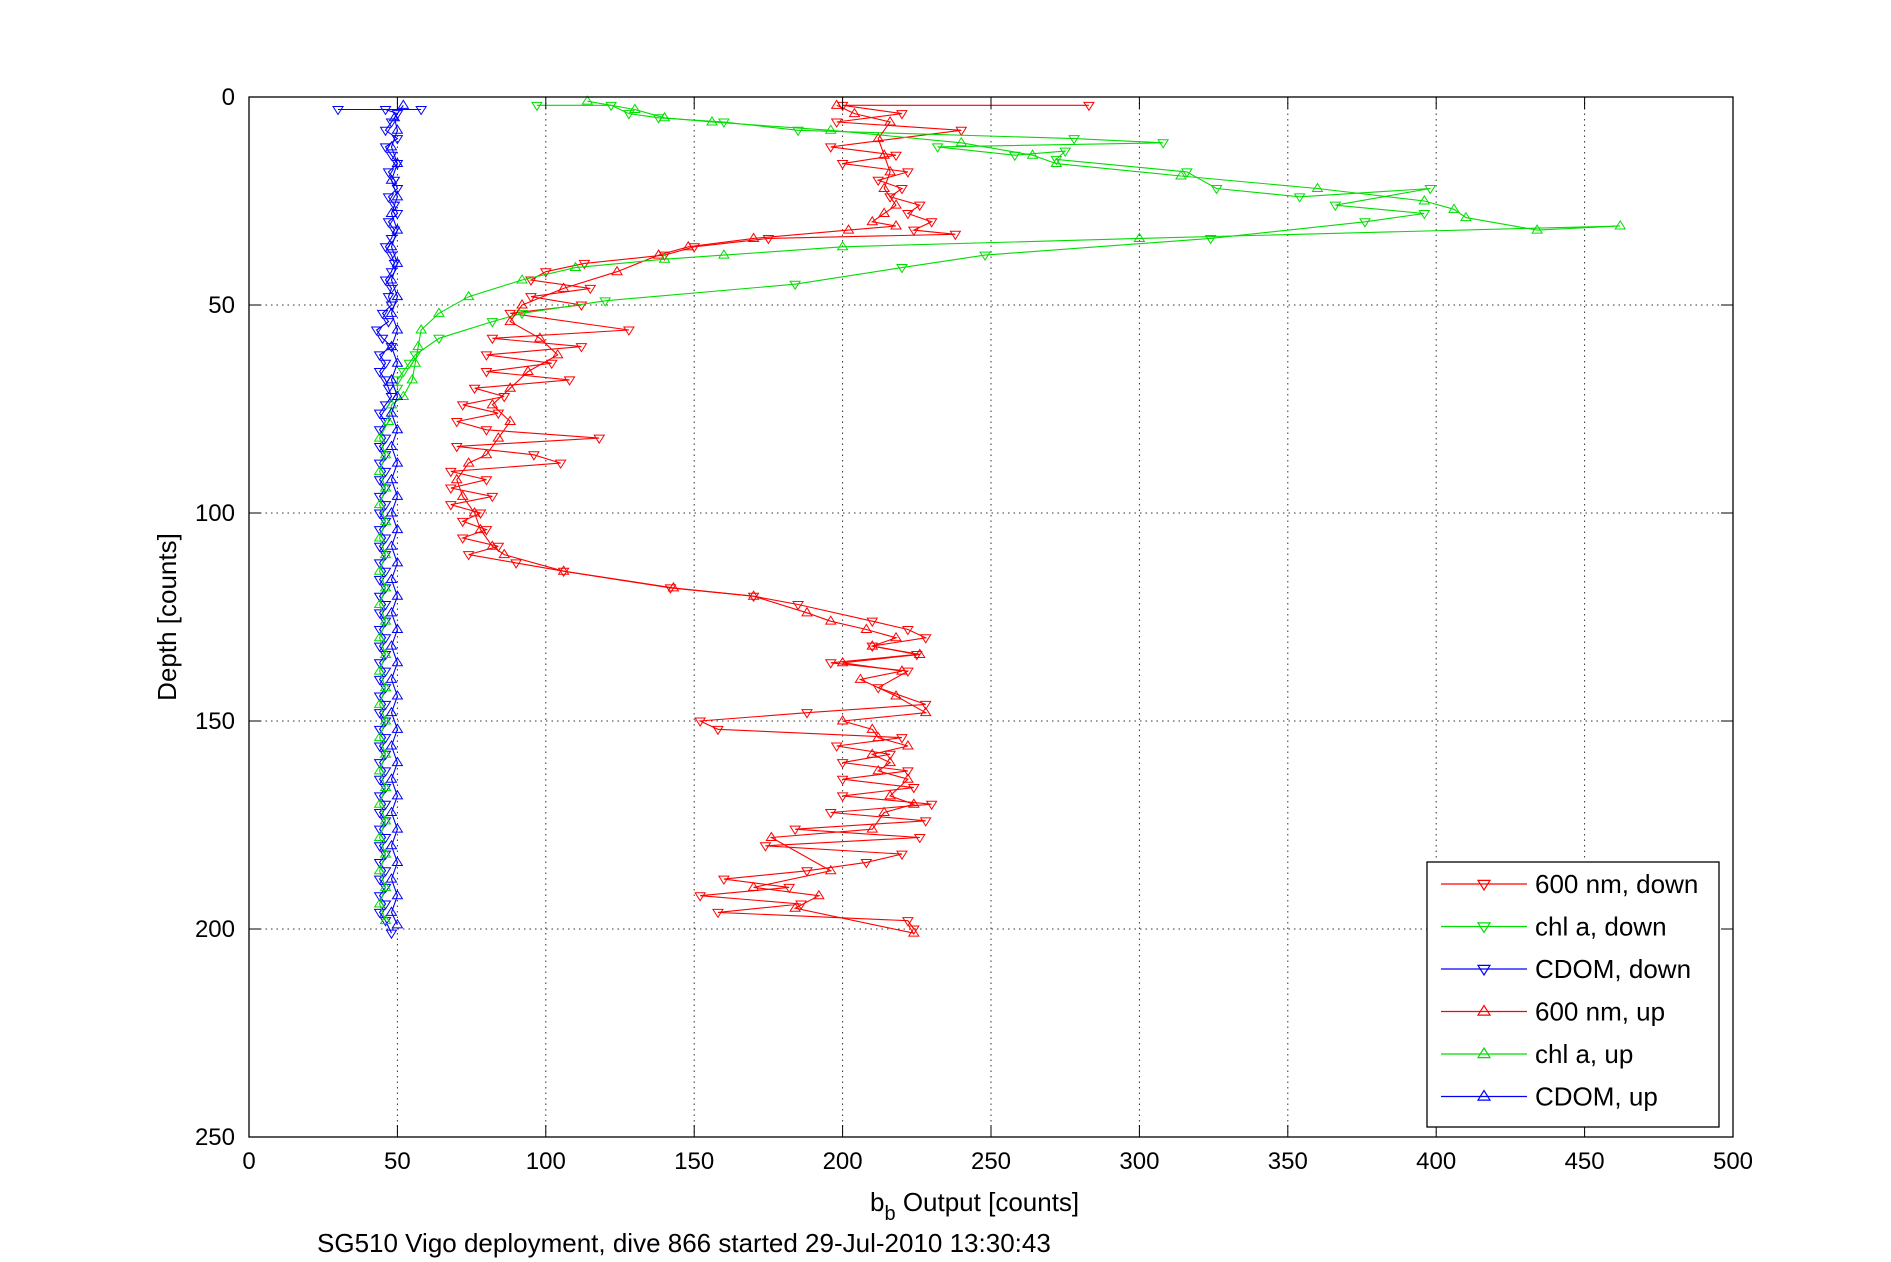  I want to click on x-tick-label: 100, so click(546, 1161).